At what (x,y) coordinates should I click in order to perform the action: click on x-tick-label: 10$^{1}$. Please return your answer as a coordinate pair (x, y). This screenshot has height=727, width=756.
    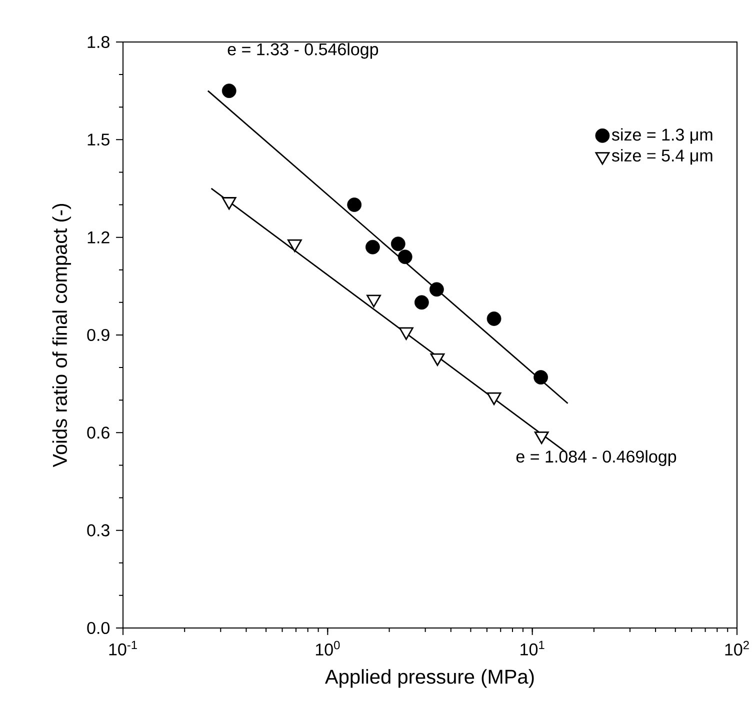
    Looking at the image, I should click on (532, 648).